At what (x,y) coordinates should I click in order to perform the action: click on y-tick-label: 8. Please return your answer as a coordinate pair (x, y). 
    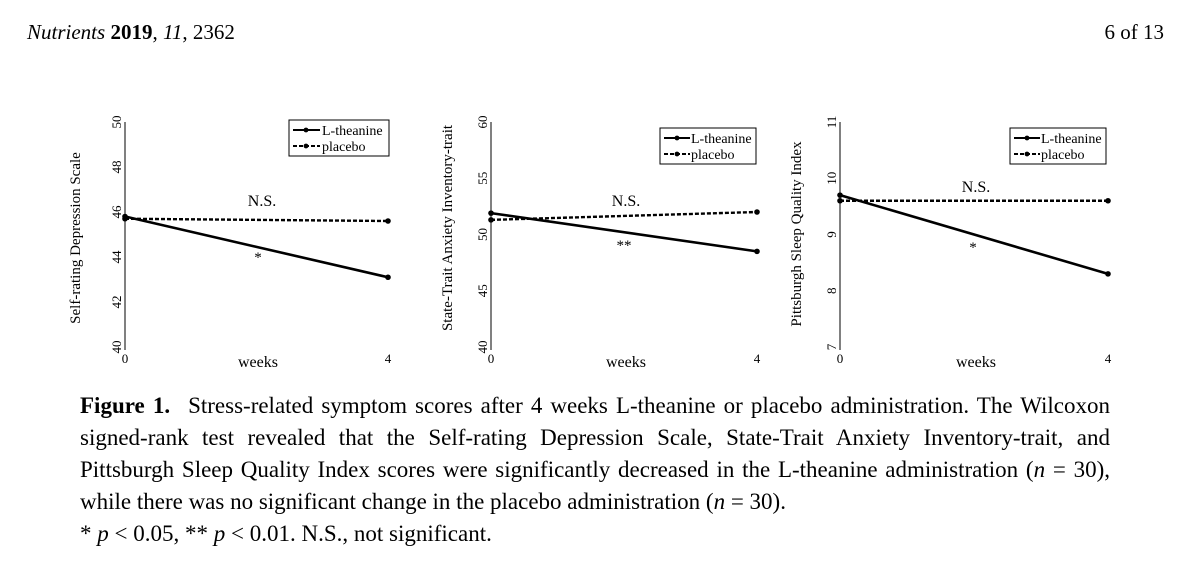
    Looking at the image, I should click on (831, 291).